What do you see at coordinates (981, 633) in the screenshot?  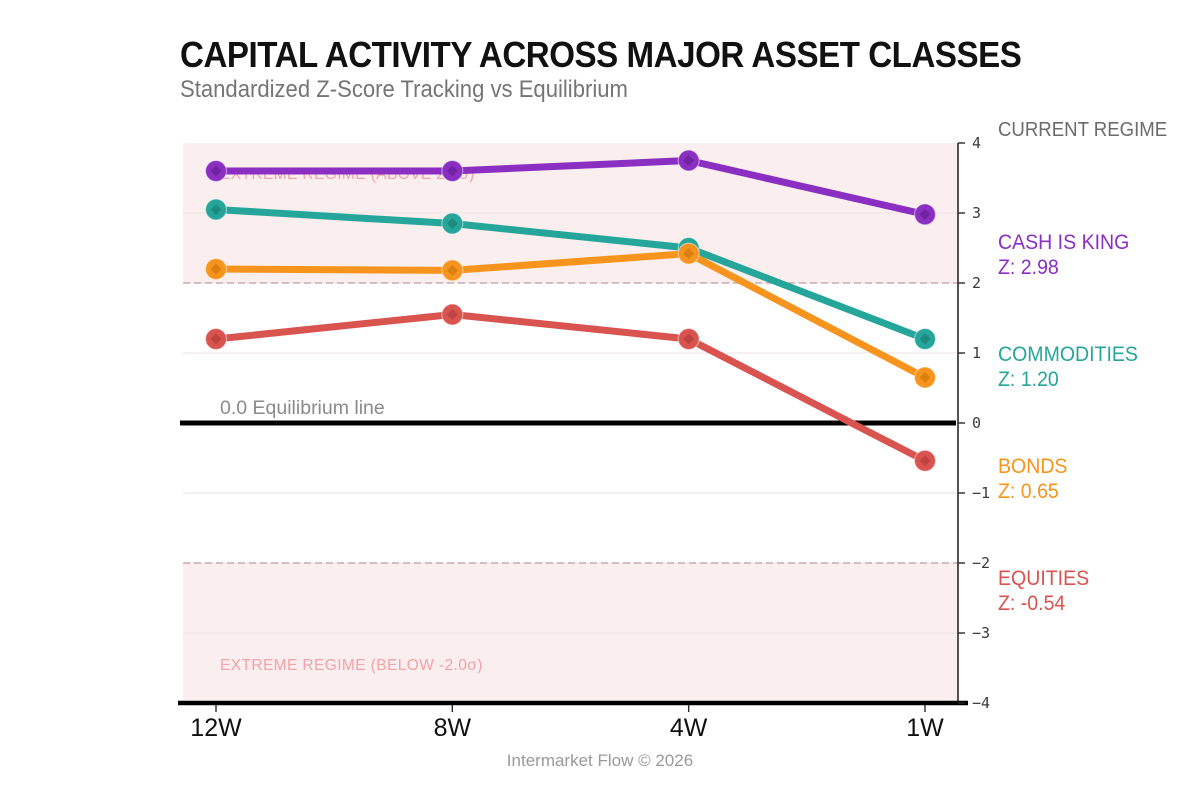 I see `y-tick-label: −3` at bounding box center [981, 633].